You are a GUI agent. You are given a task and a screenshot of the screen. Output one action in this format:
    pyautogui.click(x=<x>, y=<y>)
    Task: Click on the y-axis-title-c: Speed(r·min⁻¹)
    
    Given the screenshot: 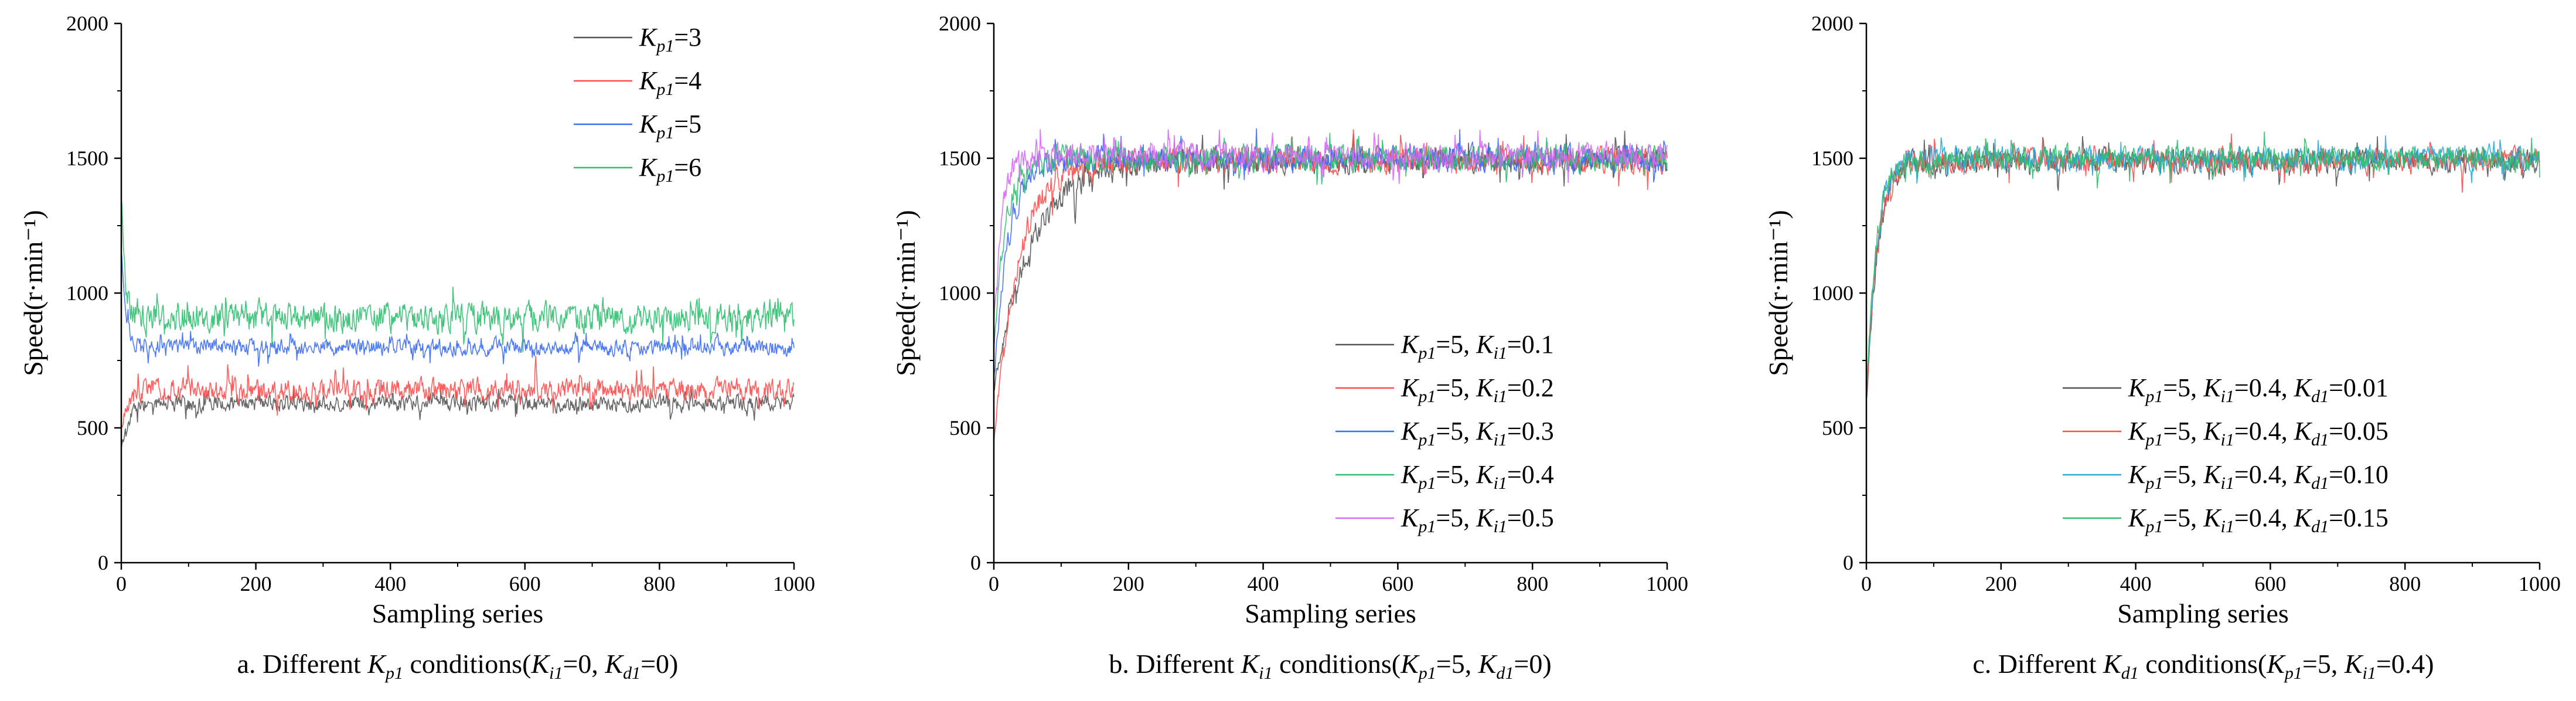 What is the action you would take?
    pyautogui.click(x=1778, y=293)
    